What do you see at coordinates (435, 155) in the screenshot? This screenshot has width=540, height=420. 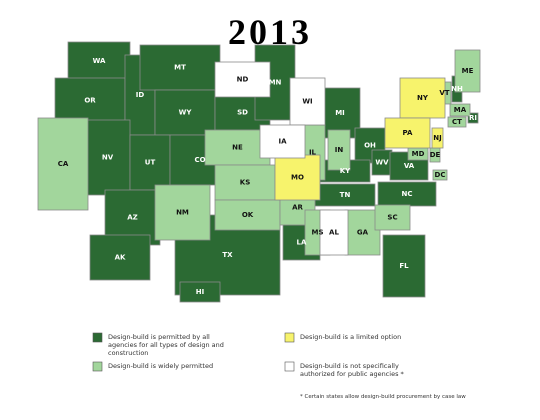 I see `state-label: DE` at bounding box center [435, 155].